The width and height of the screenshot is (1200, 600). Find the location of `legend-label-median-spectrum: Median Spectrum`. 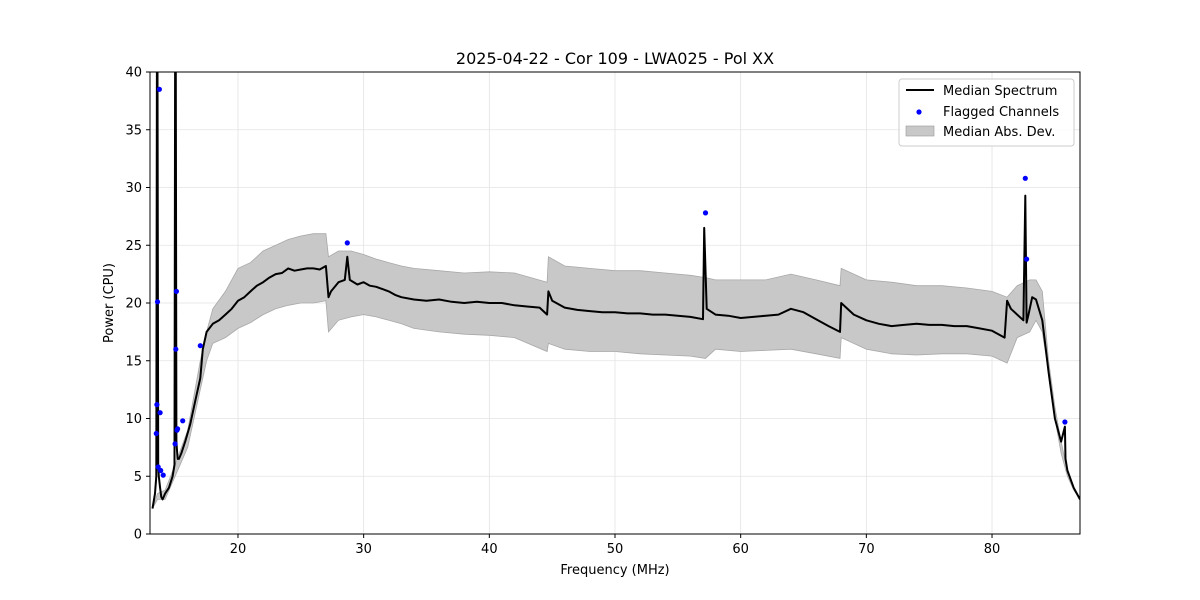

legend-label-median-spectrum: Median Spectrum is located at coordinates (1000, 91).